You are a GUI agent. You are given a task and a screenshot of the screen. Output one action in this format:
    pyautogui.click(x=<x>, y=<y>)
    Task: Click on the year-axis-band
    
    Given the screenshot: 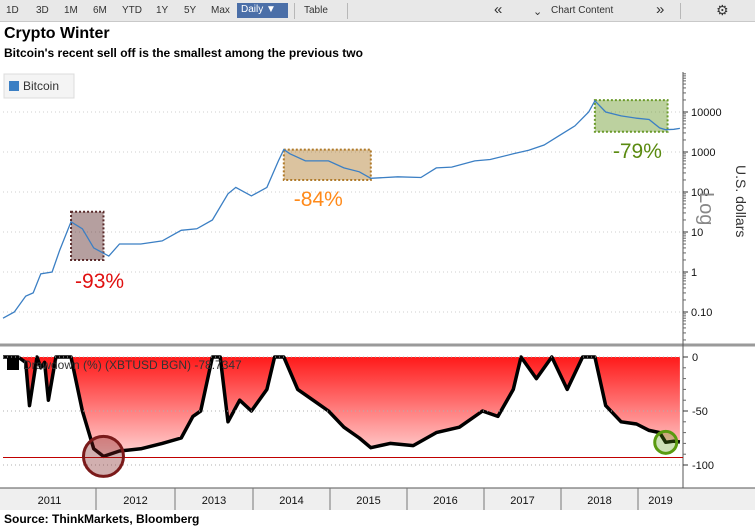 What is the action you would take?
    pyautogui.click(x=377, y=499)
    